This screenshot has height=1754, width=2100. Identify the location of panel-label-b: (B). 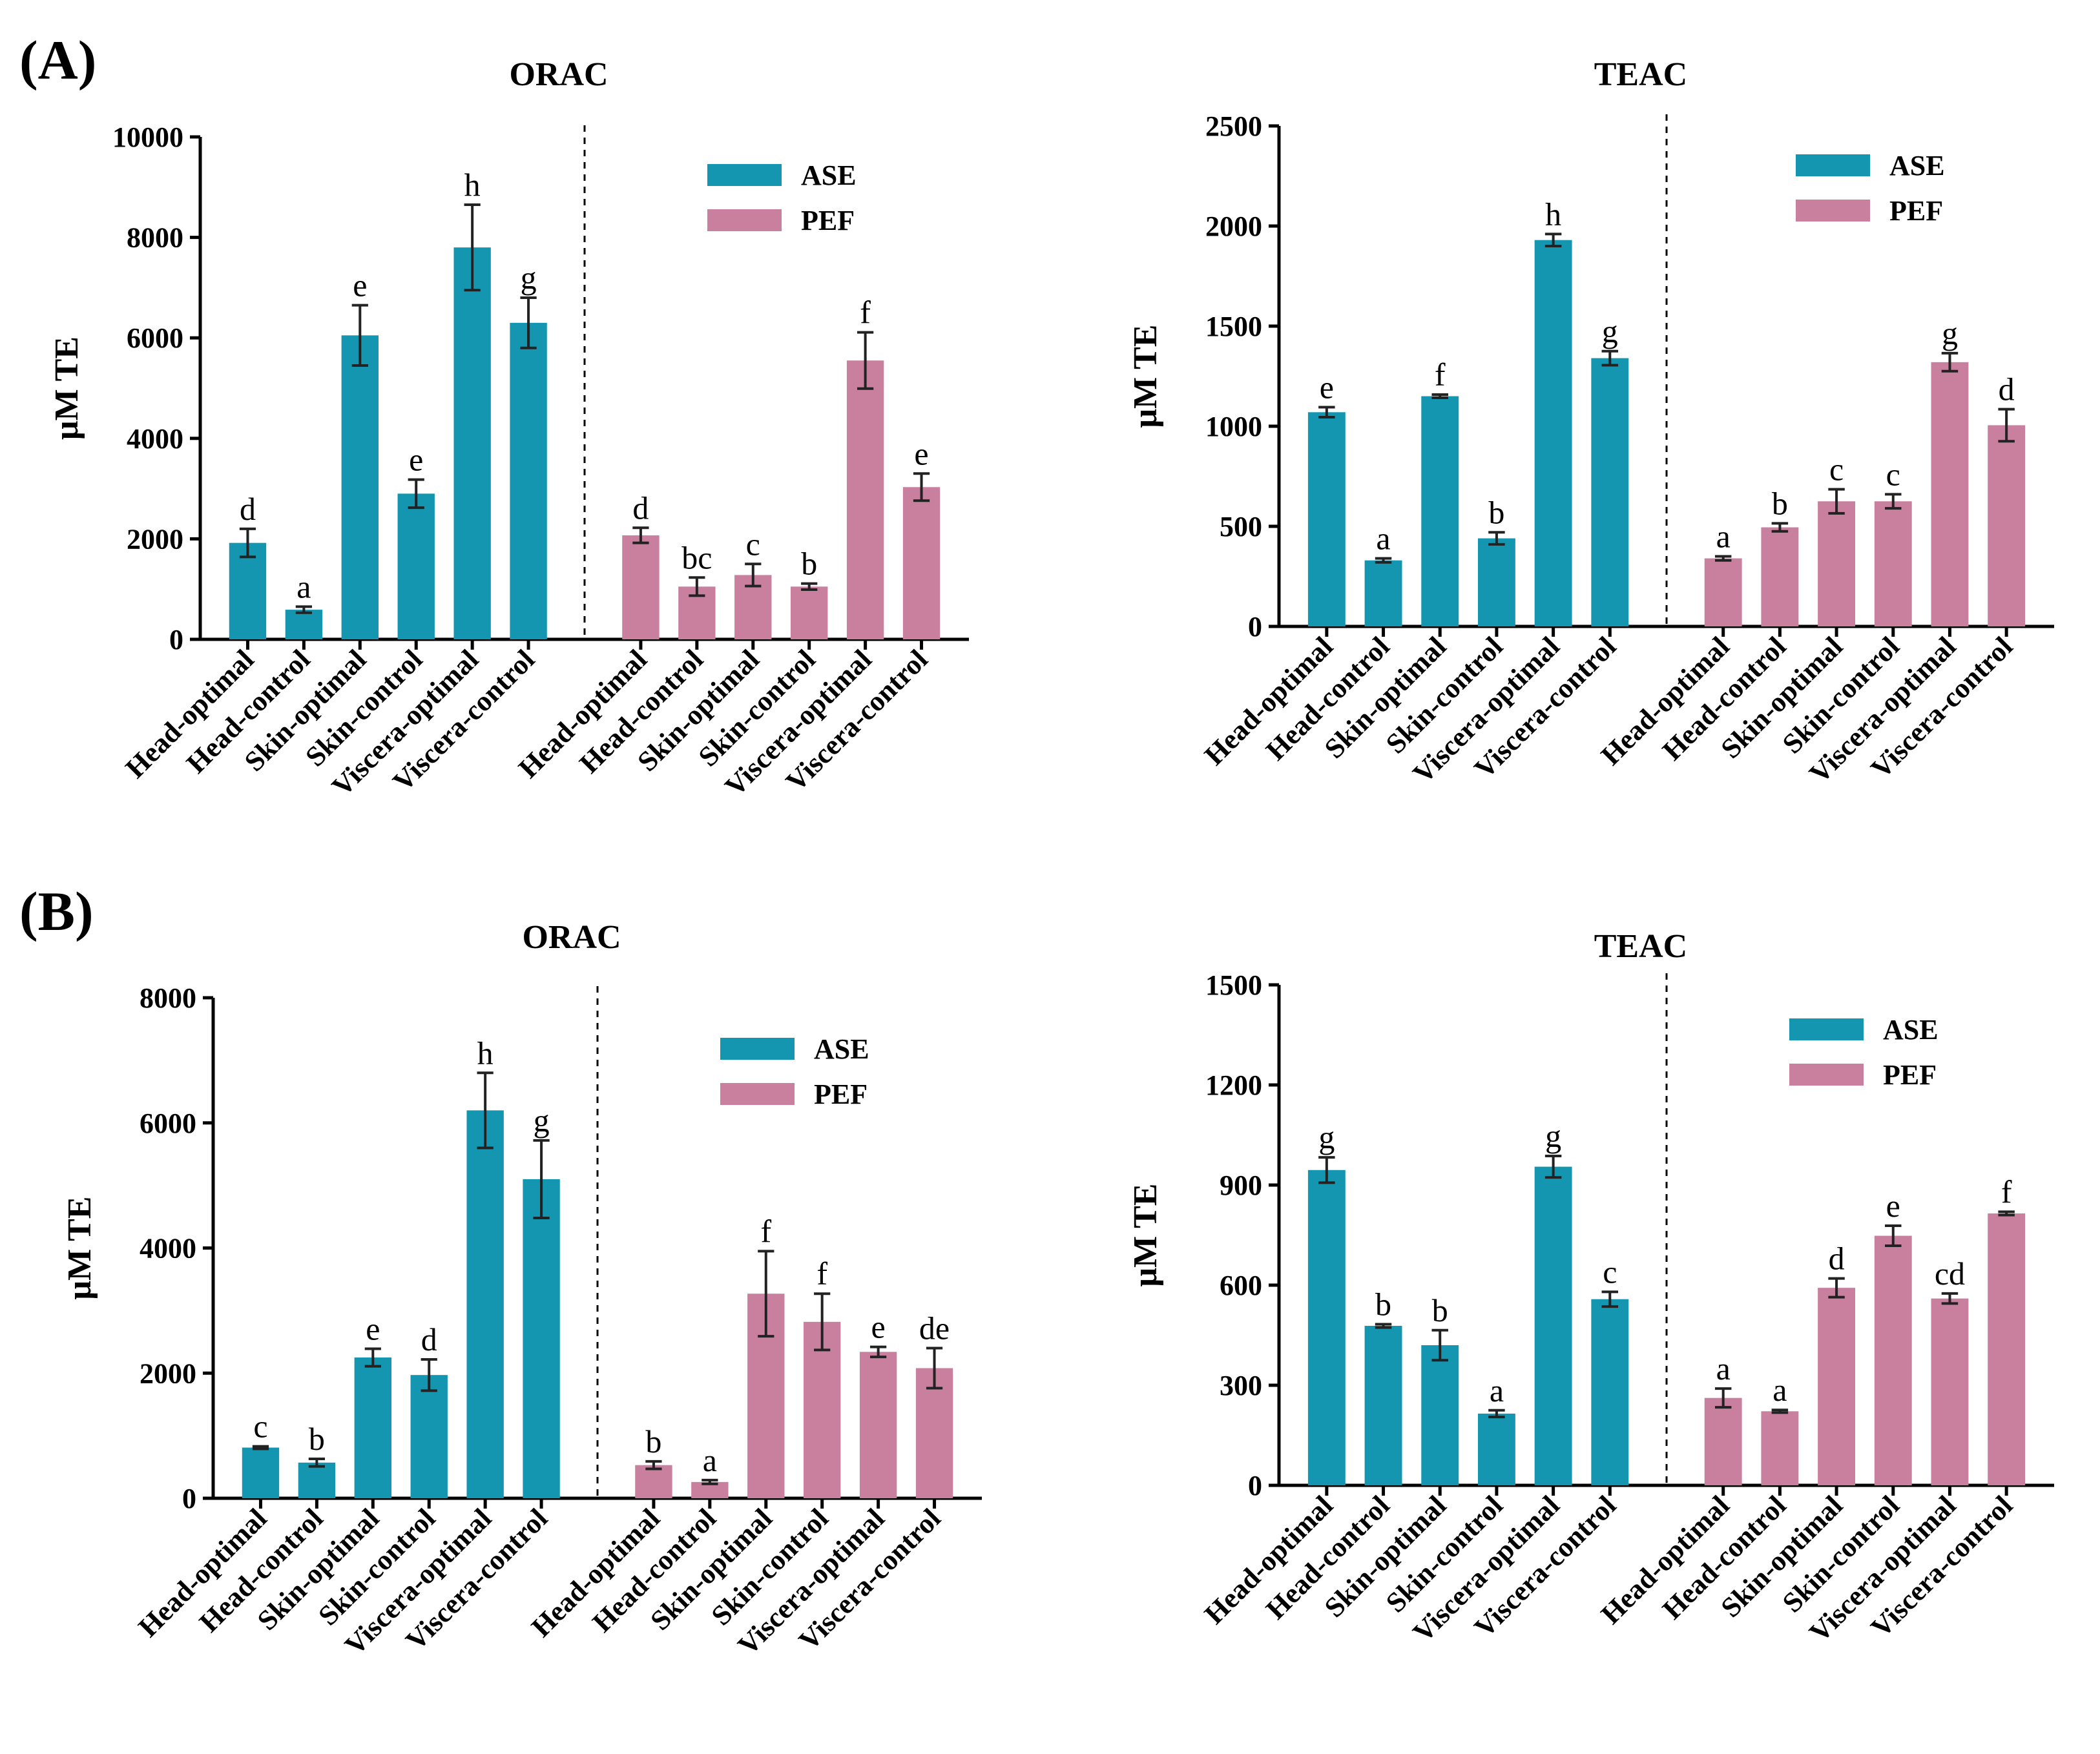
(57, 911).